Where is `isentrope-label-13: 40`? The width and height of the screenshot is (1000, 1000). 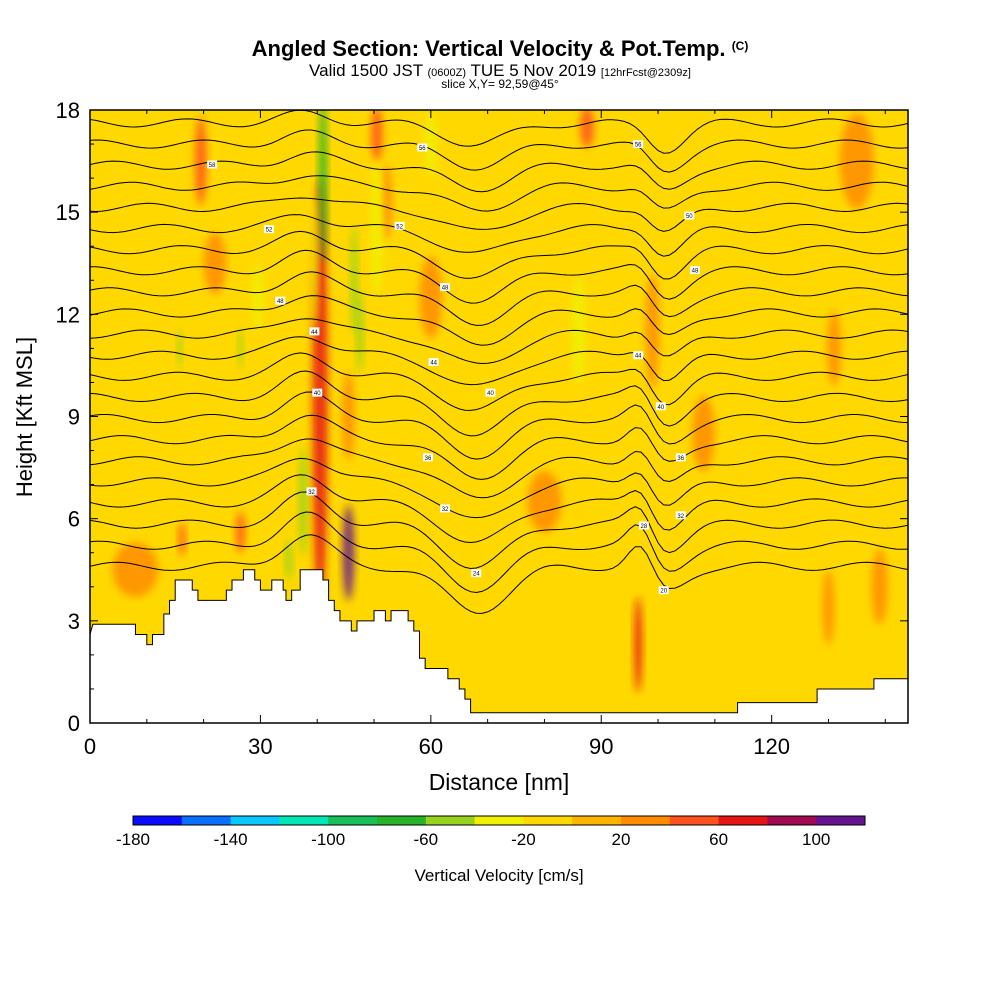
isentrope-label-13: 40 is located at coordinates (317, 392).